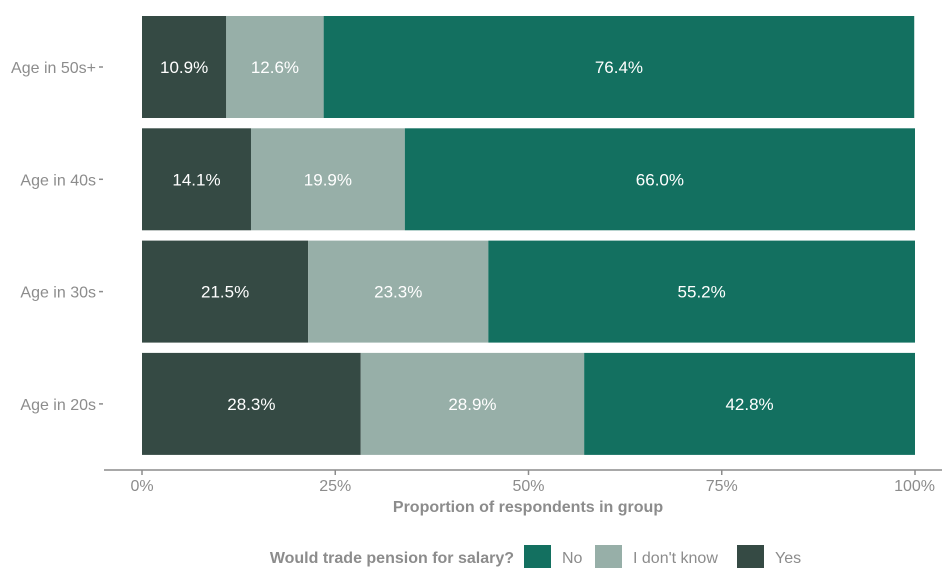 The width and height of the screenshot is (942, 573). Describe the element at coordinates (722, 486) in the screenshot. I see `x-tick-label: 75%` at that location.